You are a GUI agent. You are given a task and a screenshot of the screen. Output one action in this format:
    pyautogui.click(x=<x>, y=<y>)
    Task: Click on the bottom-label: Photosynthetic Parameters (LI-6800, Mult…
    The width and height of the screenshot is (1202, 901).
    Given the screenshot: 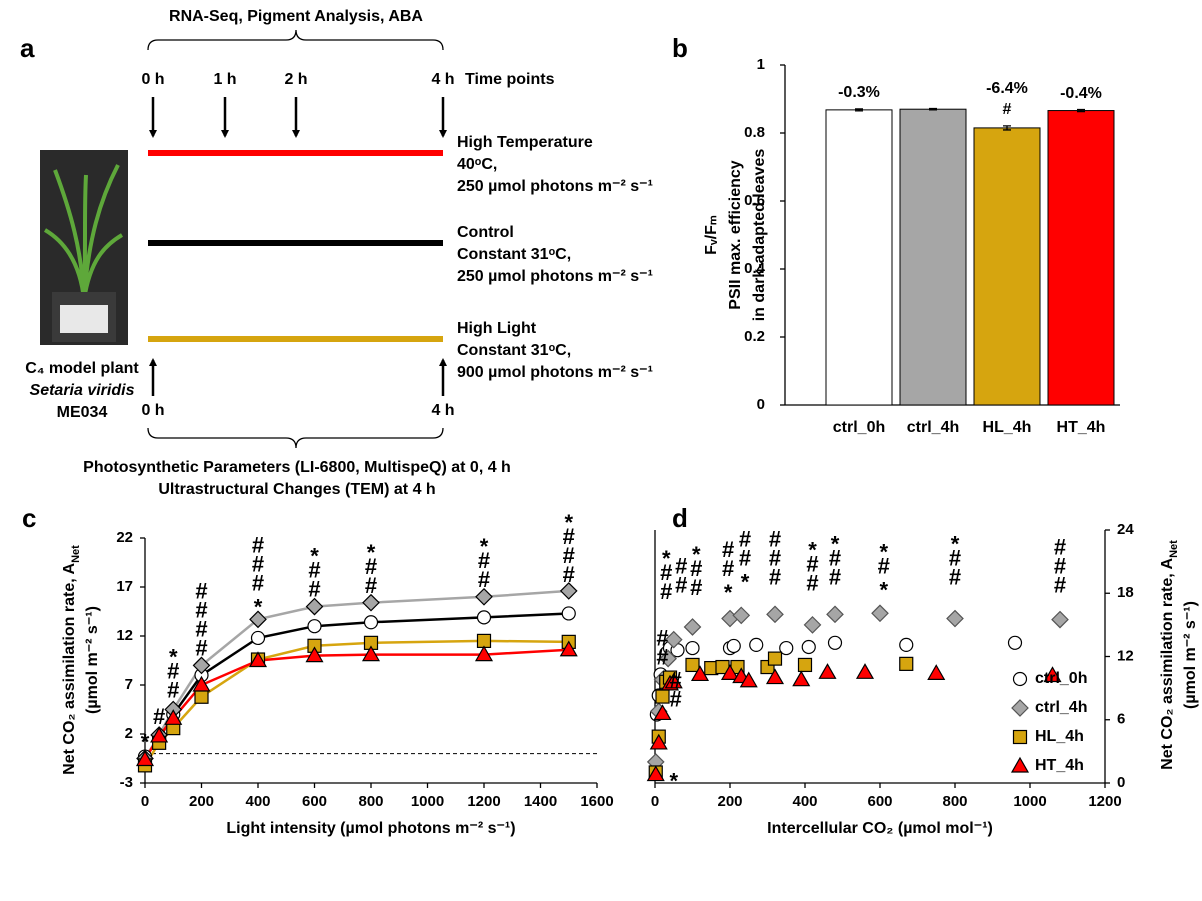 What is the action you would take?
    pyautogui.click(x=297, y=467)
    